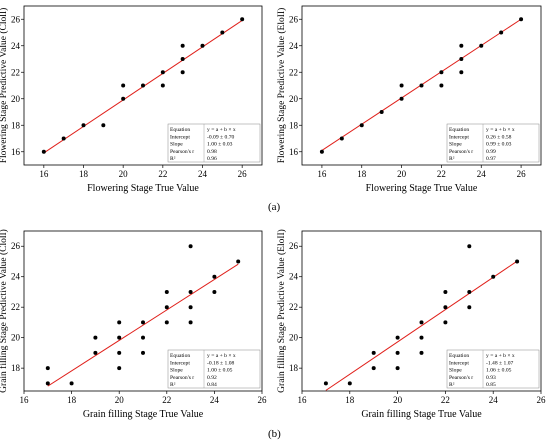  I want to click on stats-pearson-value: 0.98, so click(212, 152).